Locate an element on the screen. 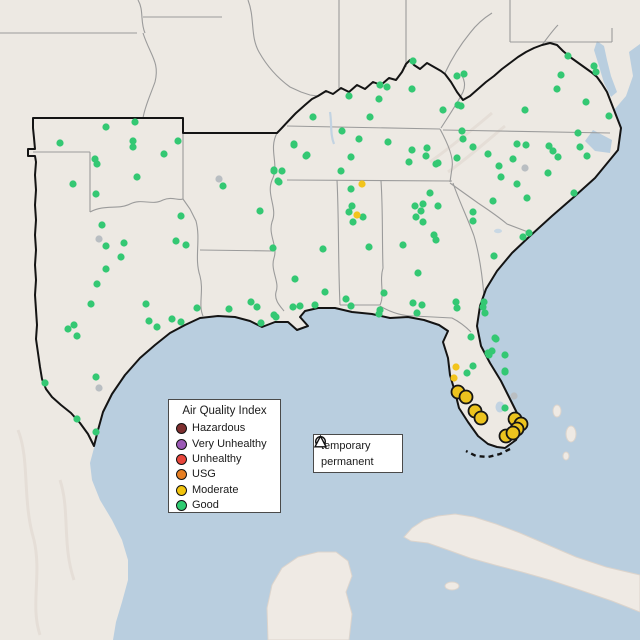 The height and width of the screenshot is (640, 640). station-marker-moderate-large is located at coordinates (466, 397).